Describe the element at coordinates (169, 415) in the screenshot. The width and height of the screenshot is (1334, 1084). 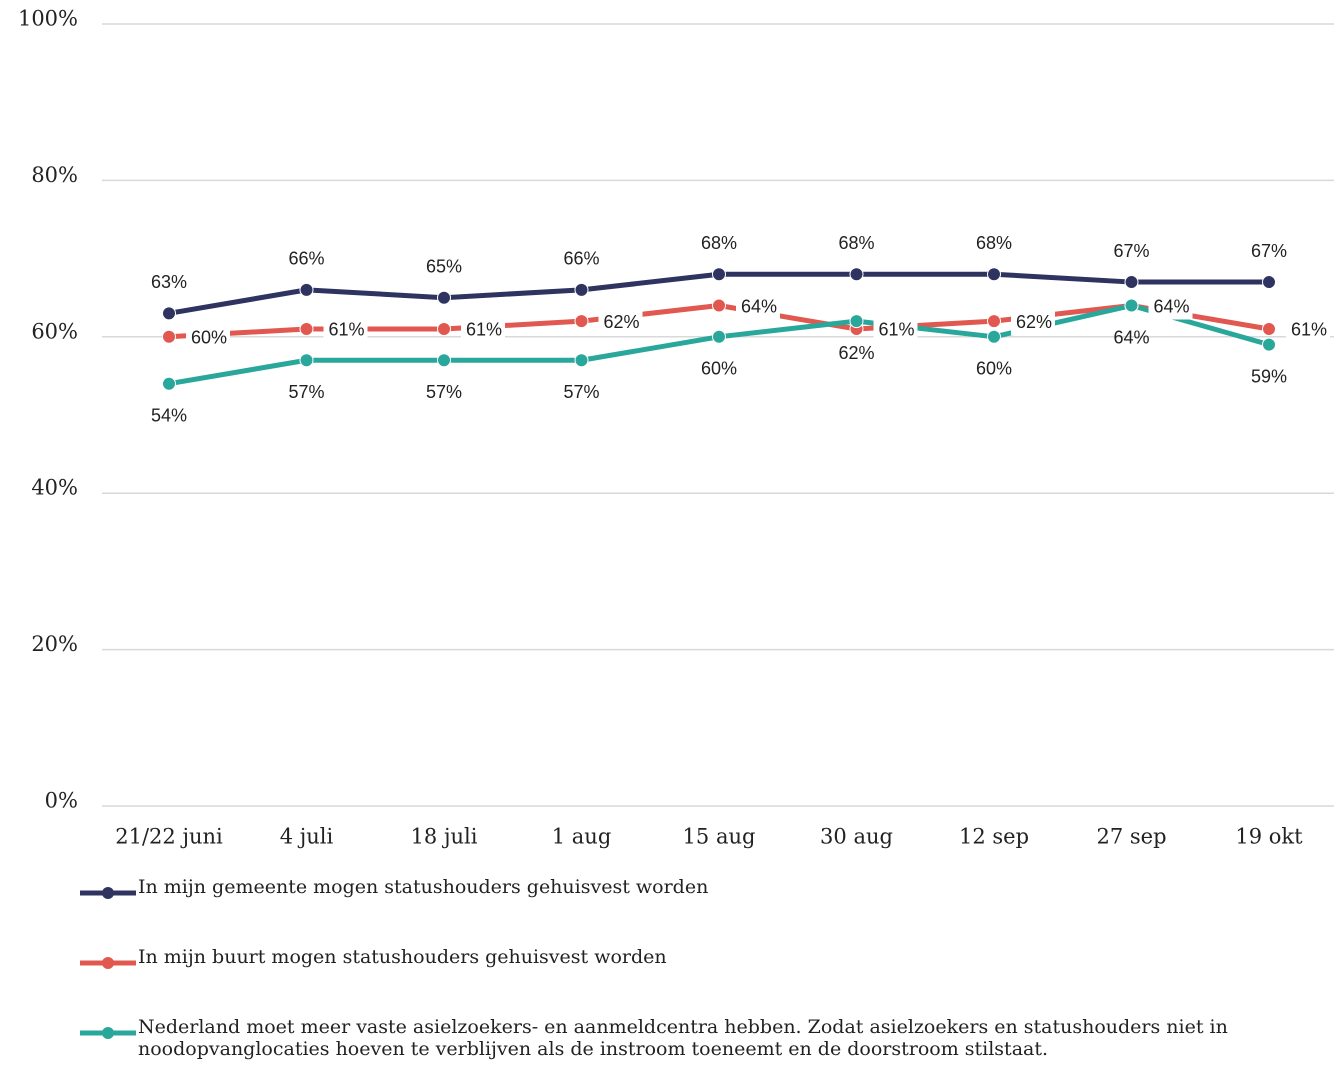
I see `value-label: 54%` at that location.